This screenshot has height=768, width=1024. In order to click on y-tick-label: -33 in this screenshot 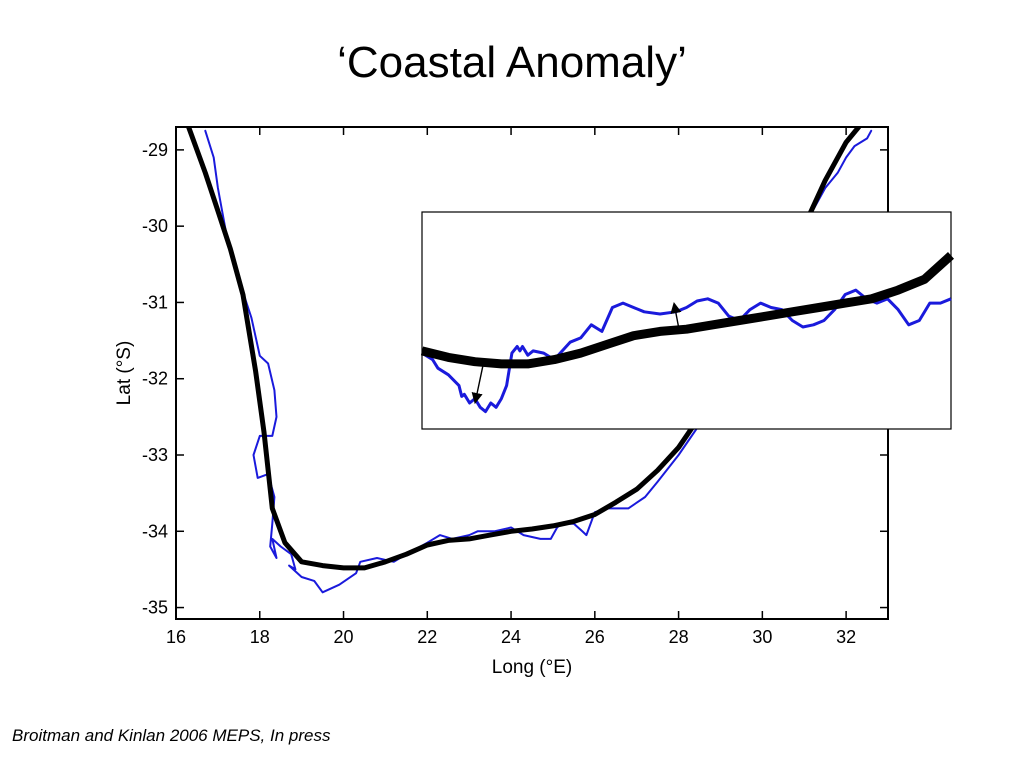, I will do `click(155, 455)`.